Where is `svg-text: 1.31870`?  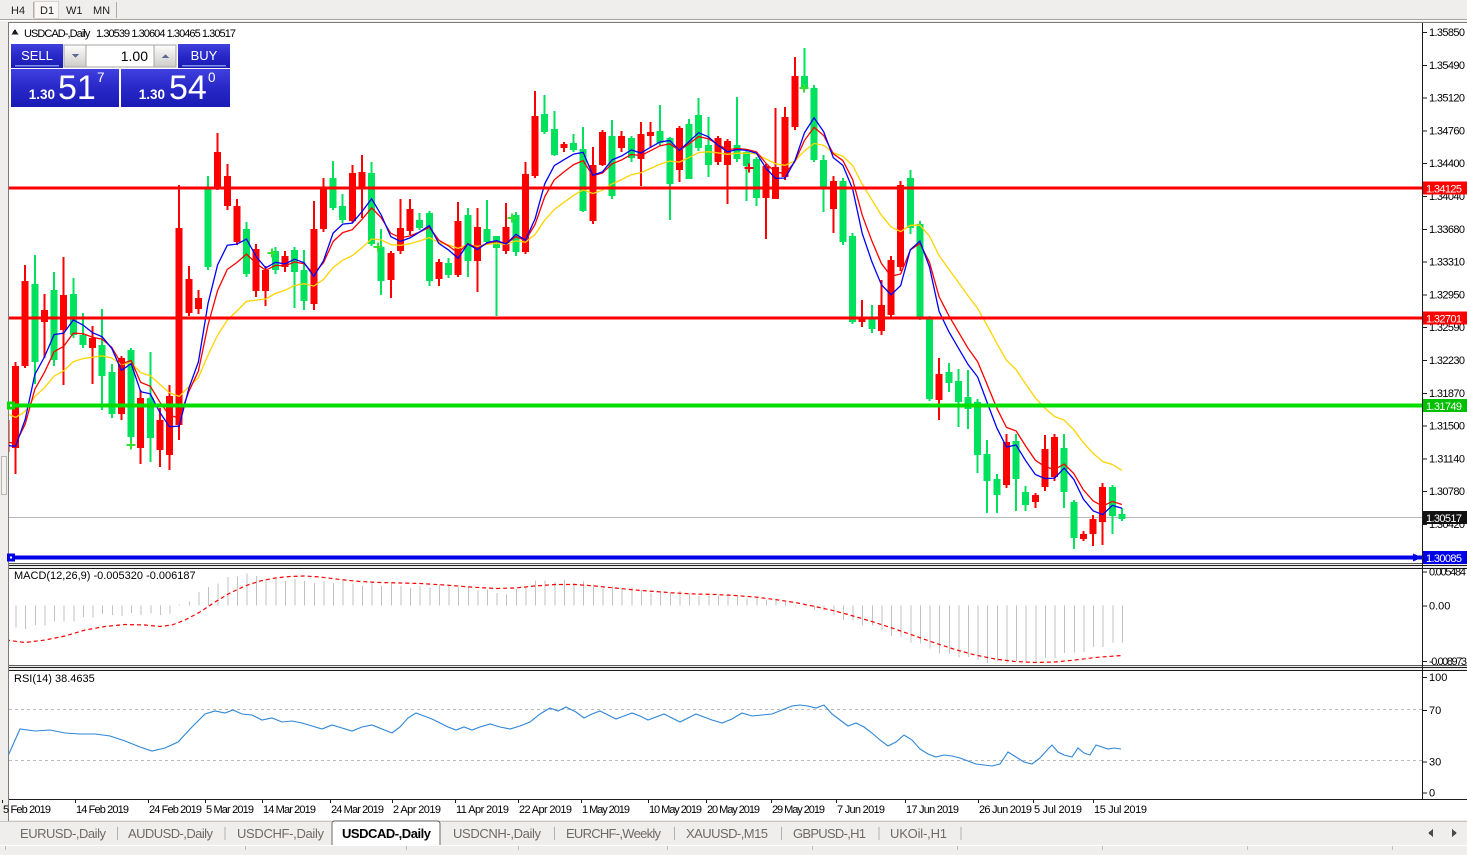
svg-text: 1.31870 is located at coordinates (1447, 394).